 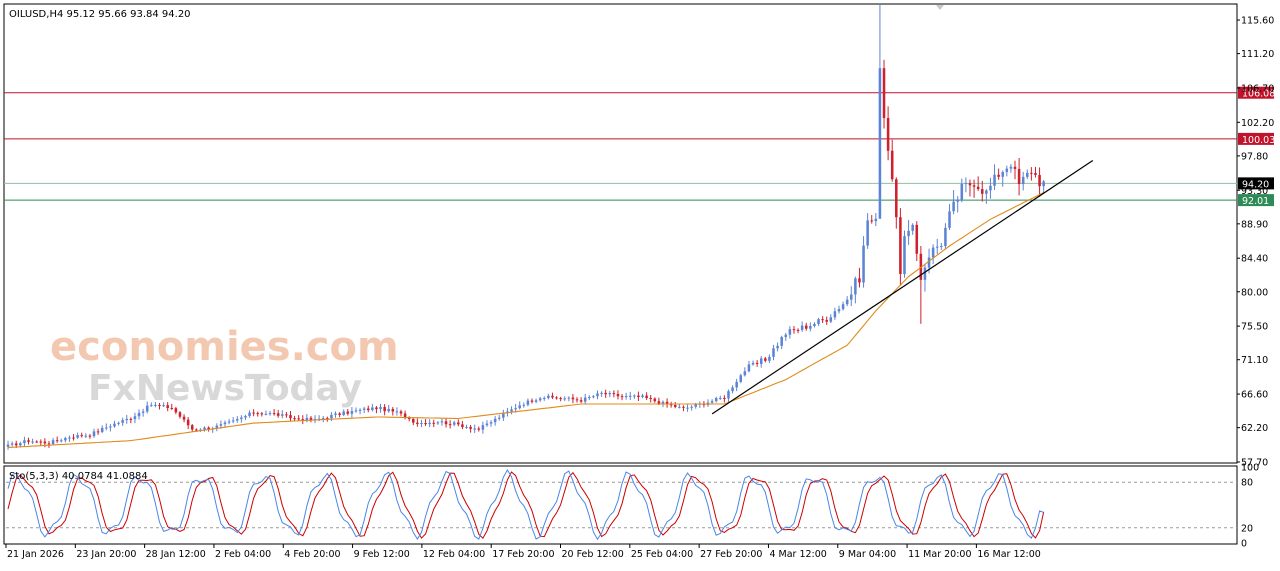 I want to click on y-tick-label: 102.20, so click(x=1257, y=123).